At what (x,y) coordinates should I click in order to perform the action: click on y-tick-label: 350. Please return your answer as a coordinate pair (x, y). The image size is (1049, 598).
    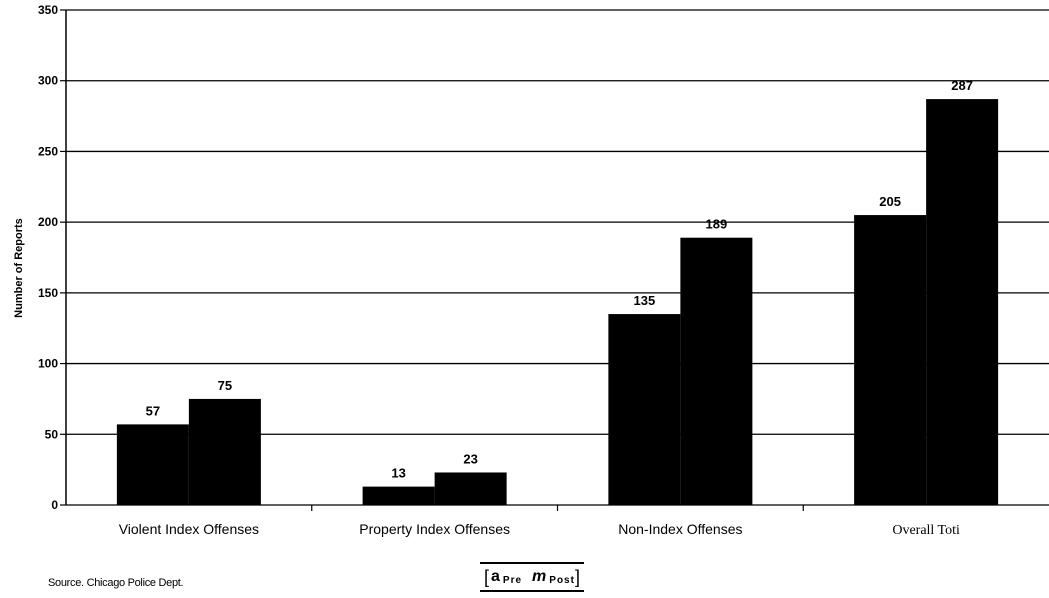
    Looking at the image, I should click on (48, 10).